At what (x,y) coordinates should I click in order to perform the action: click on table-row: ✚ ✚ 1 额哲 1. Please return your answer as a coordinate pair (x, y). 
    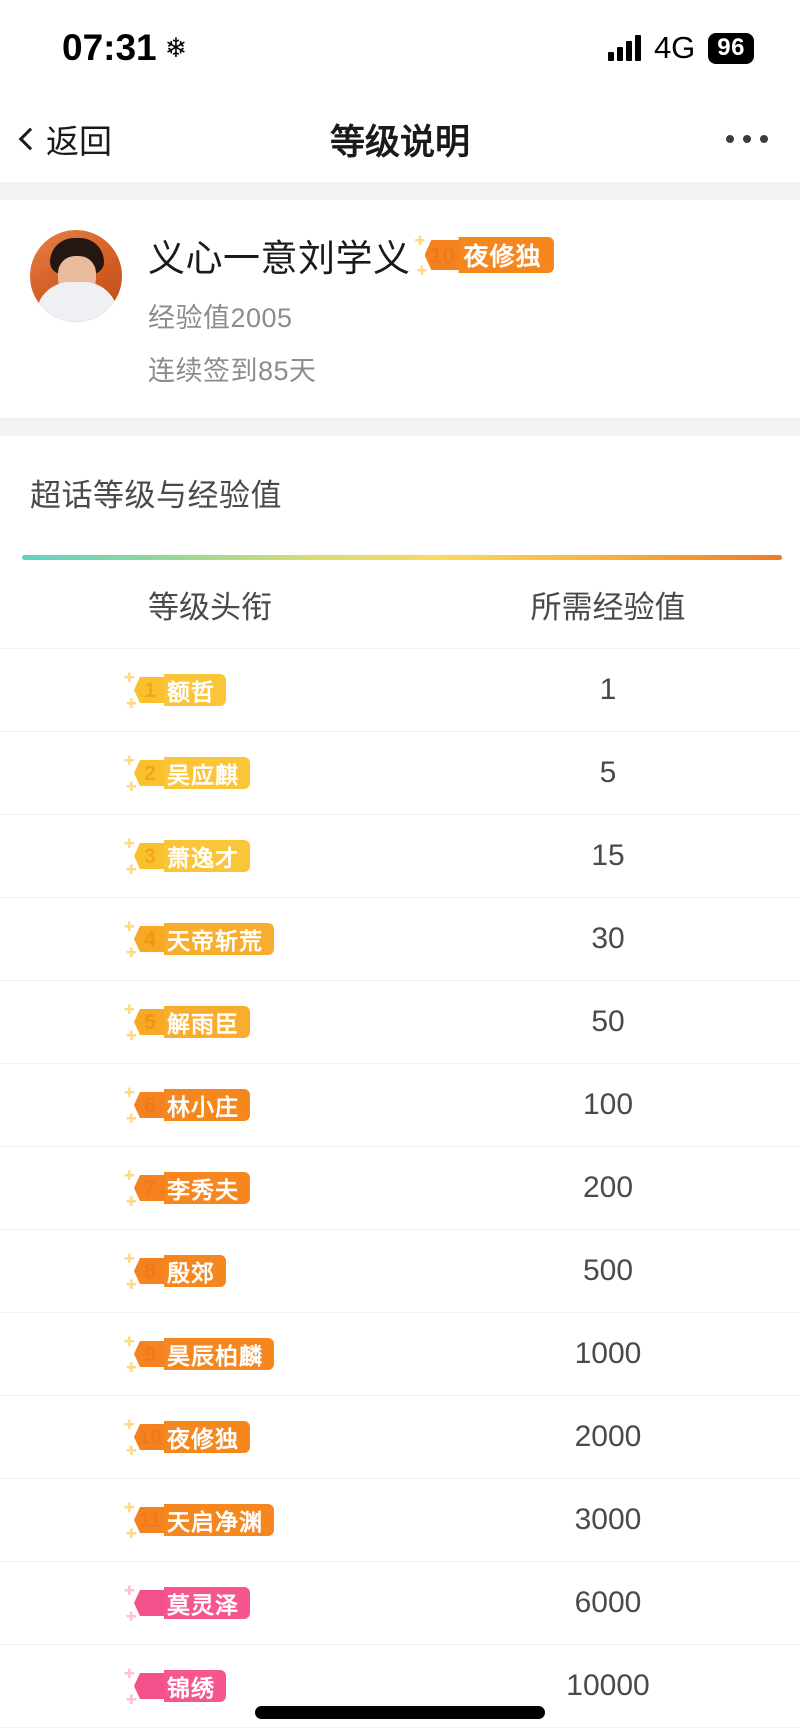
    Looking at the image, I should click on (400, 689).